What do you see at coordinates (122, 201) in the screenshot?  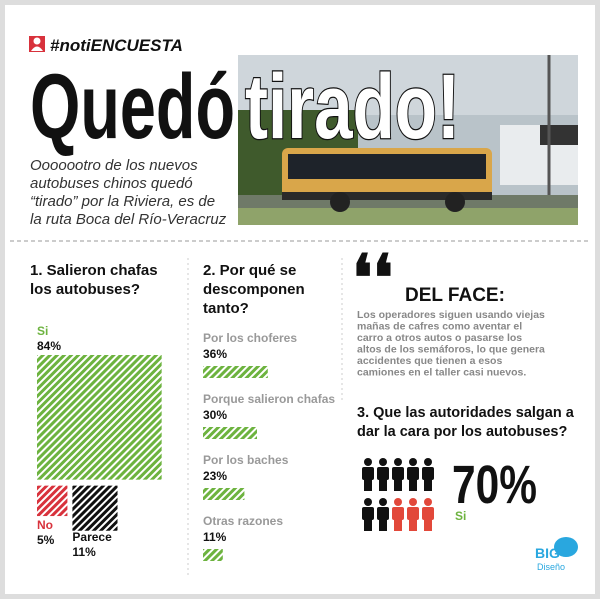 I see `lead-line: “tirado” por la Riviera, es de` at bounding box center [122, 201].